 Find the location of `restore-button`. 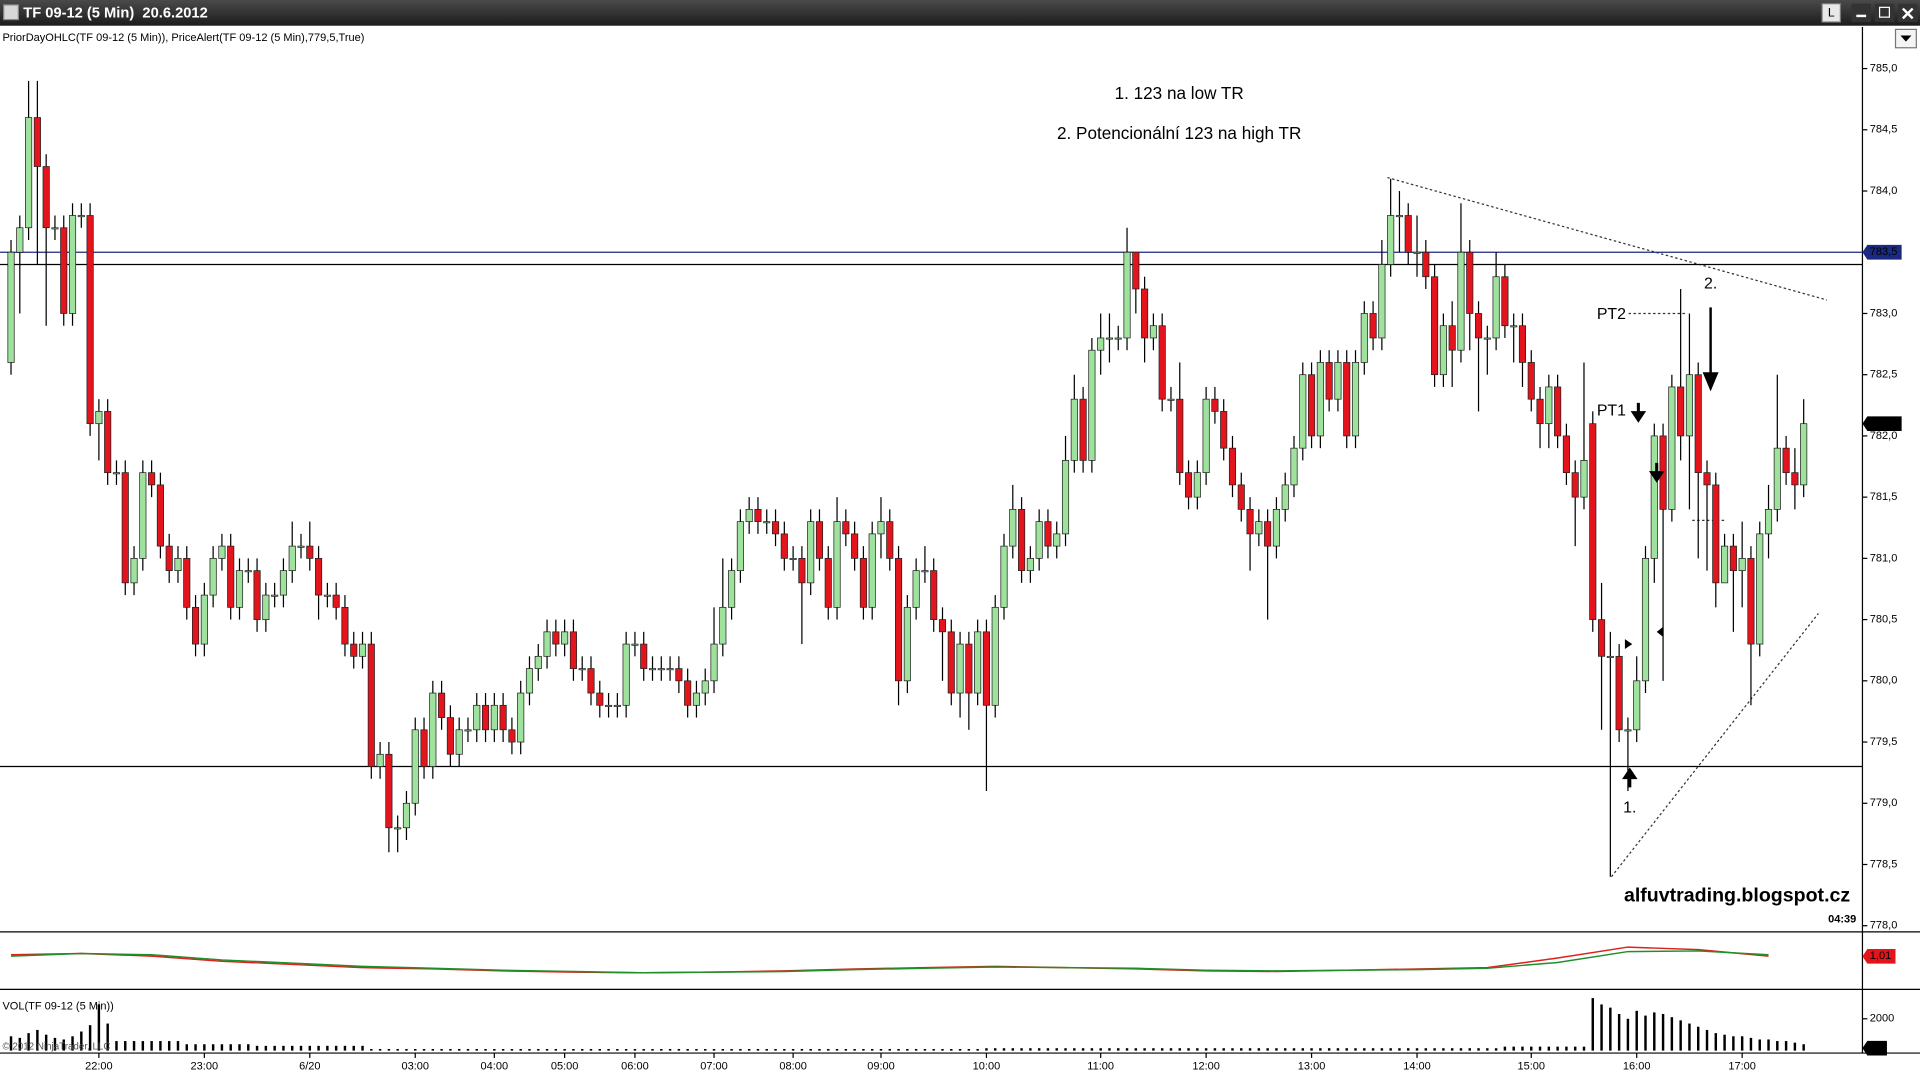

restore-button is located at coordinates (1884, 13).